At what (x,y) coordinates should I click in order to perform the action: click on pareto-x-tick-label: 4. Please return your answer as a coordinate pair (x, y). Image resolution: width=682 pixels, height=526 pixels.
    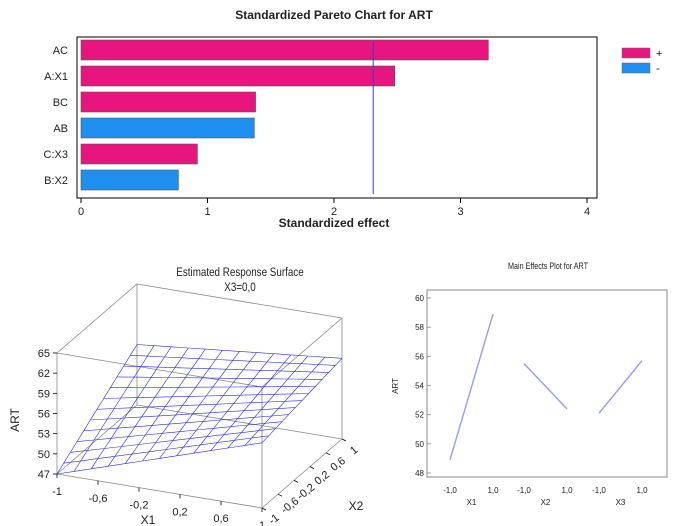
    Looking at the image, I should click on (587, 212).